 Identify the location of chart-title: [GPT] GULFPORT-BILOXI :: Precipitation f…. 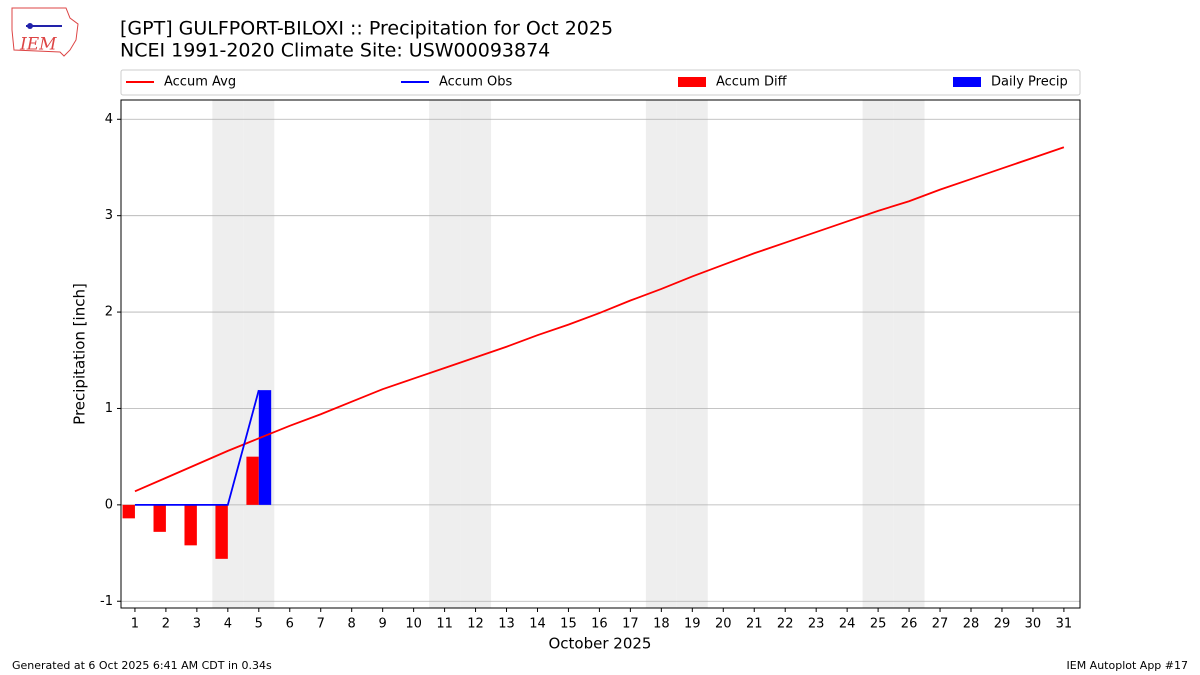
(366, 29).